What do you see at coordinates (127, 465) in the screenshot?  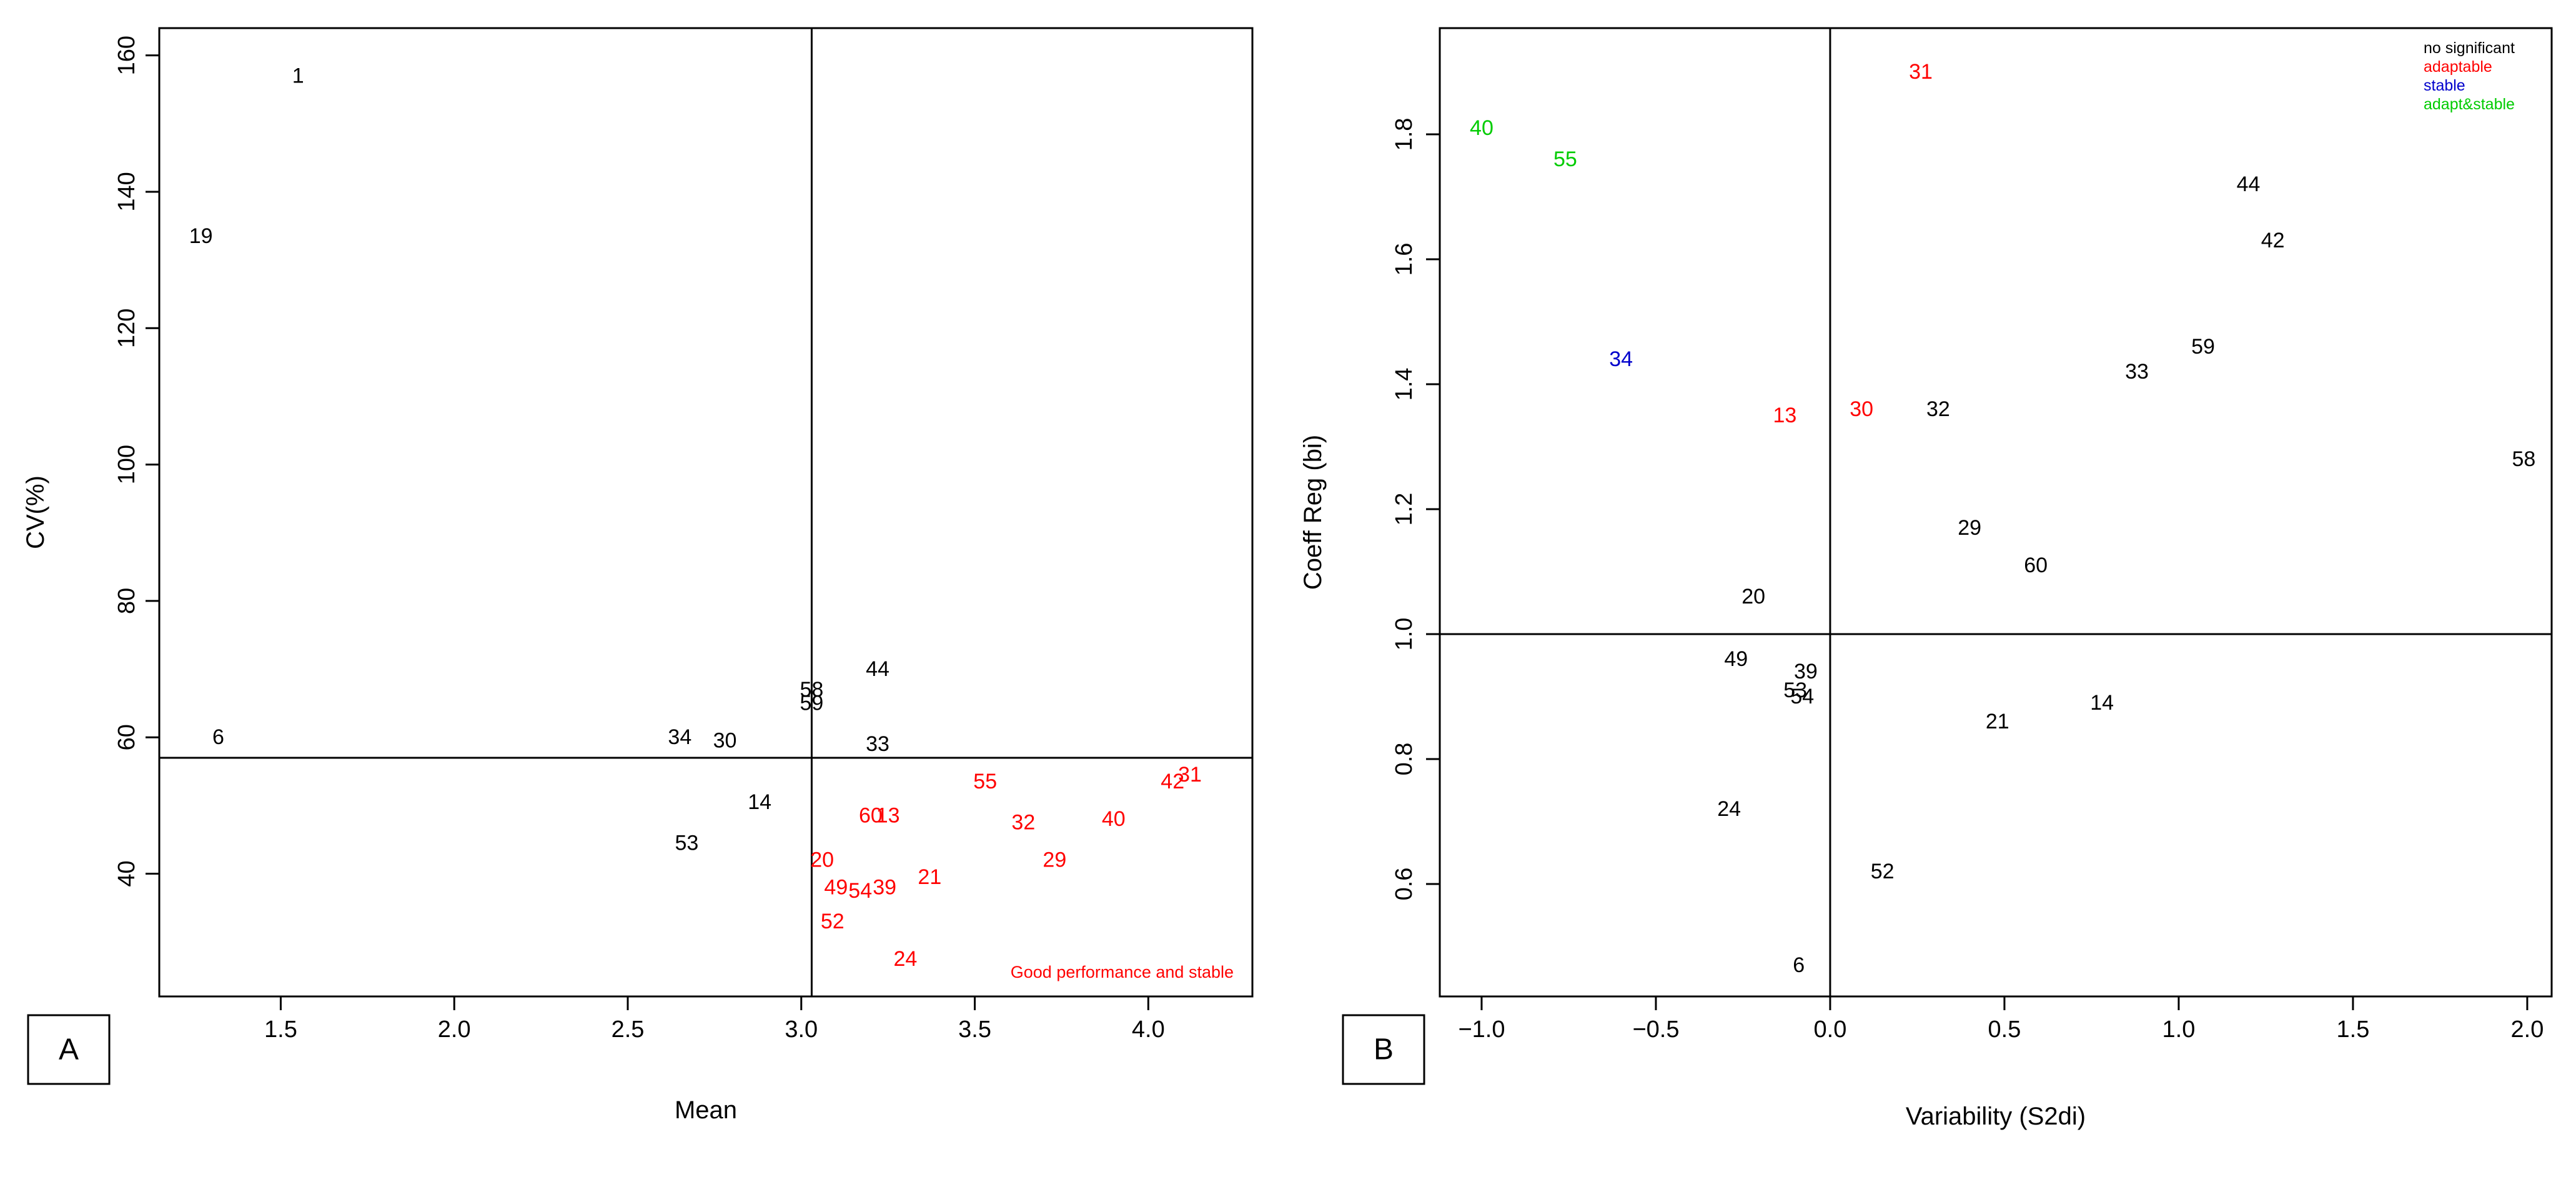 I see `y-tick-label: 100` at bounding box center [127, 465].